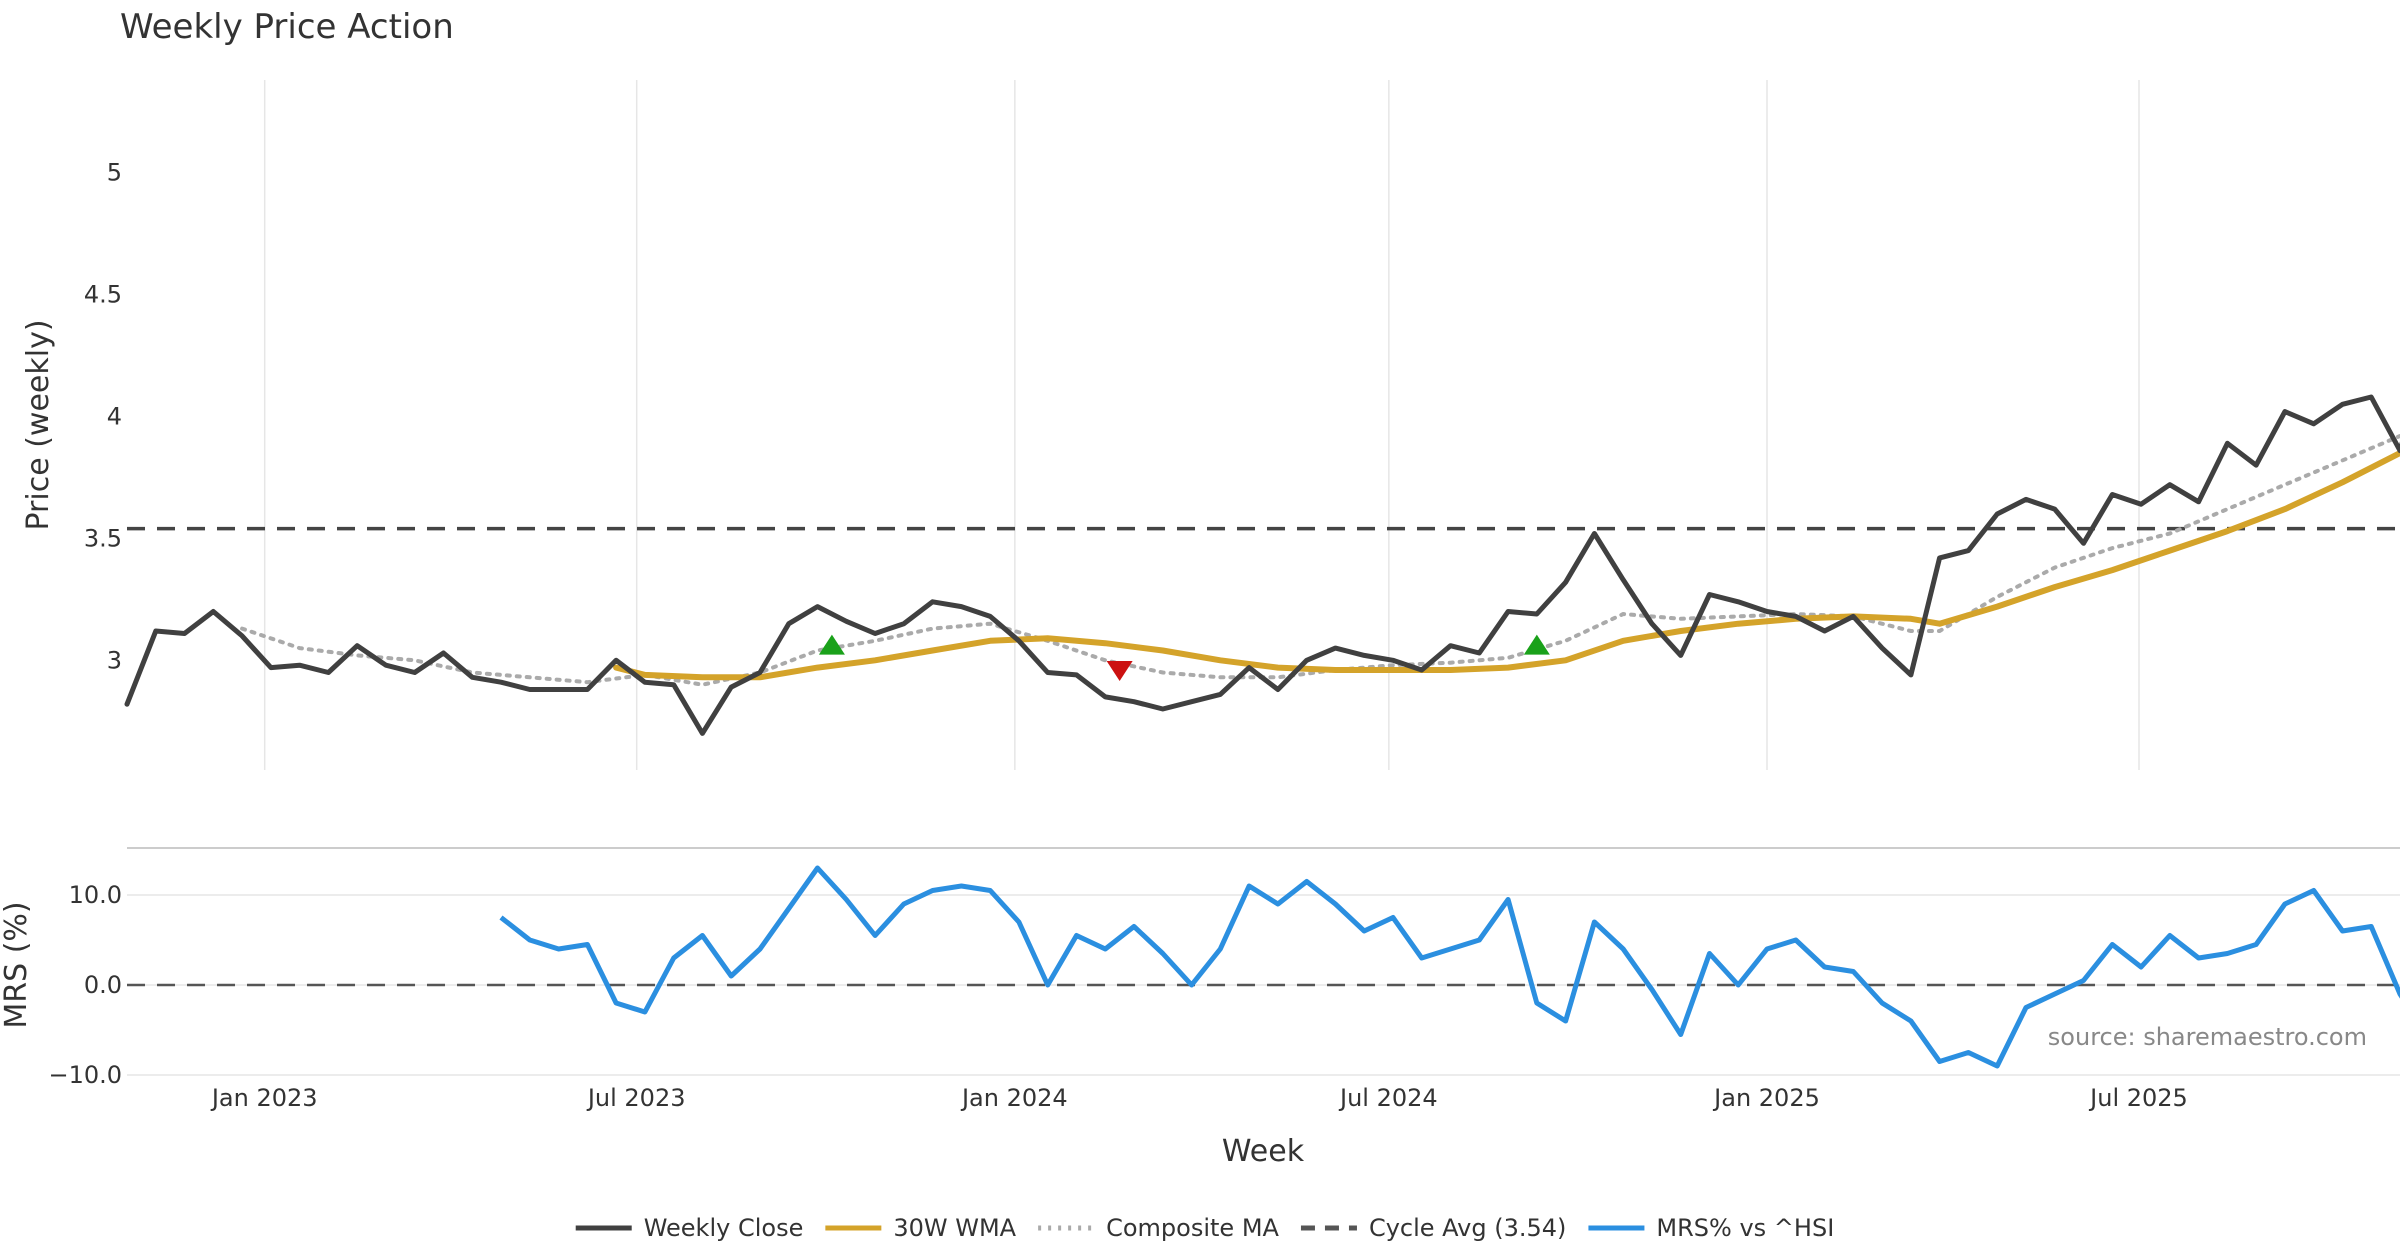  What do you see at coordinates (1766, 1098) in the screenshot?
I see `x-tick-label: Jan 2025` at bounding box center [1766, 1098].